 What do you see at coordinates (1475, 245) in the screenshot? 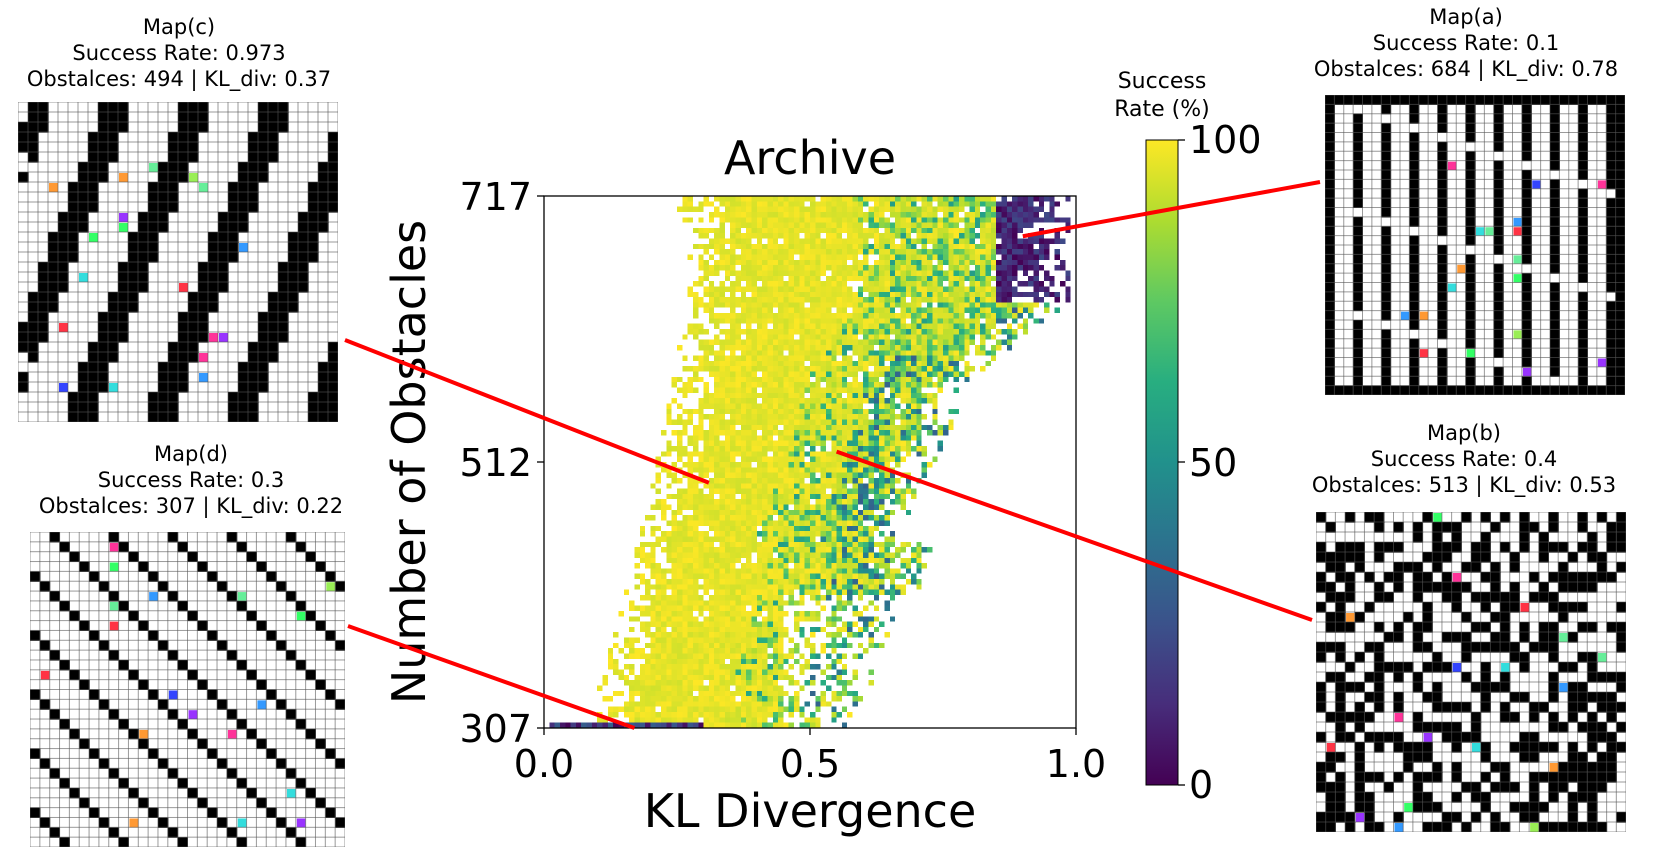
I see `map-a-grid` at bounding box center [1475, 245].